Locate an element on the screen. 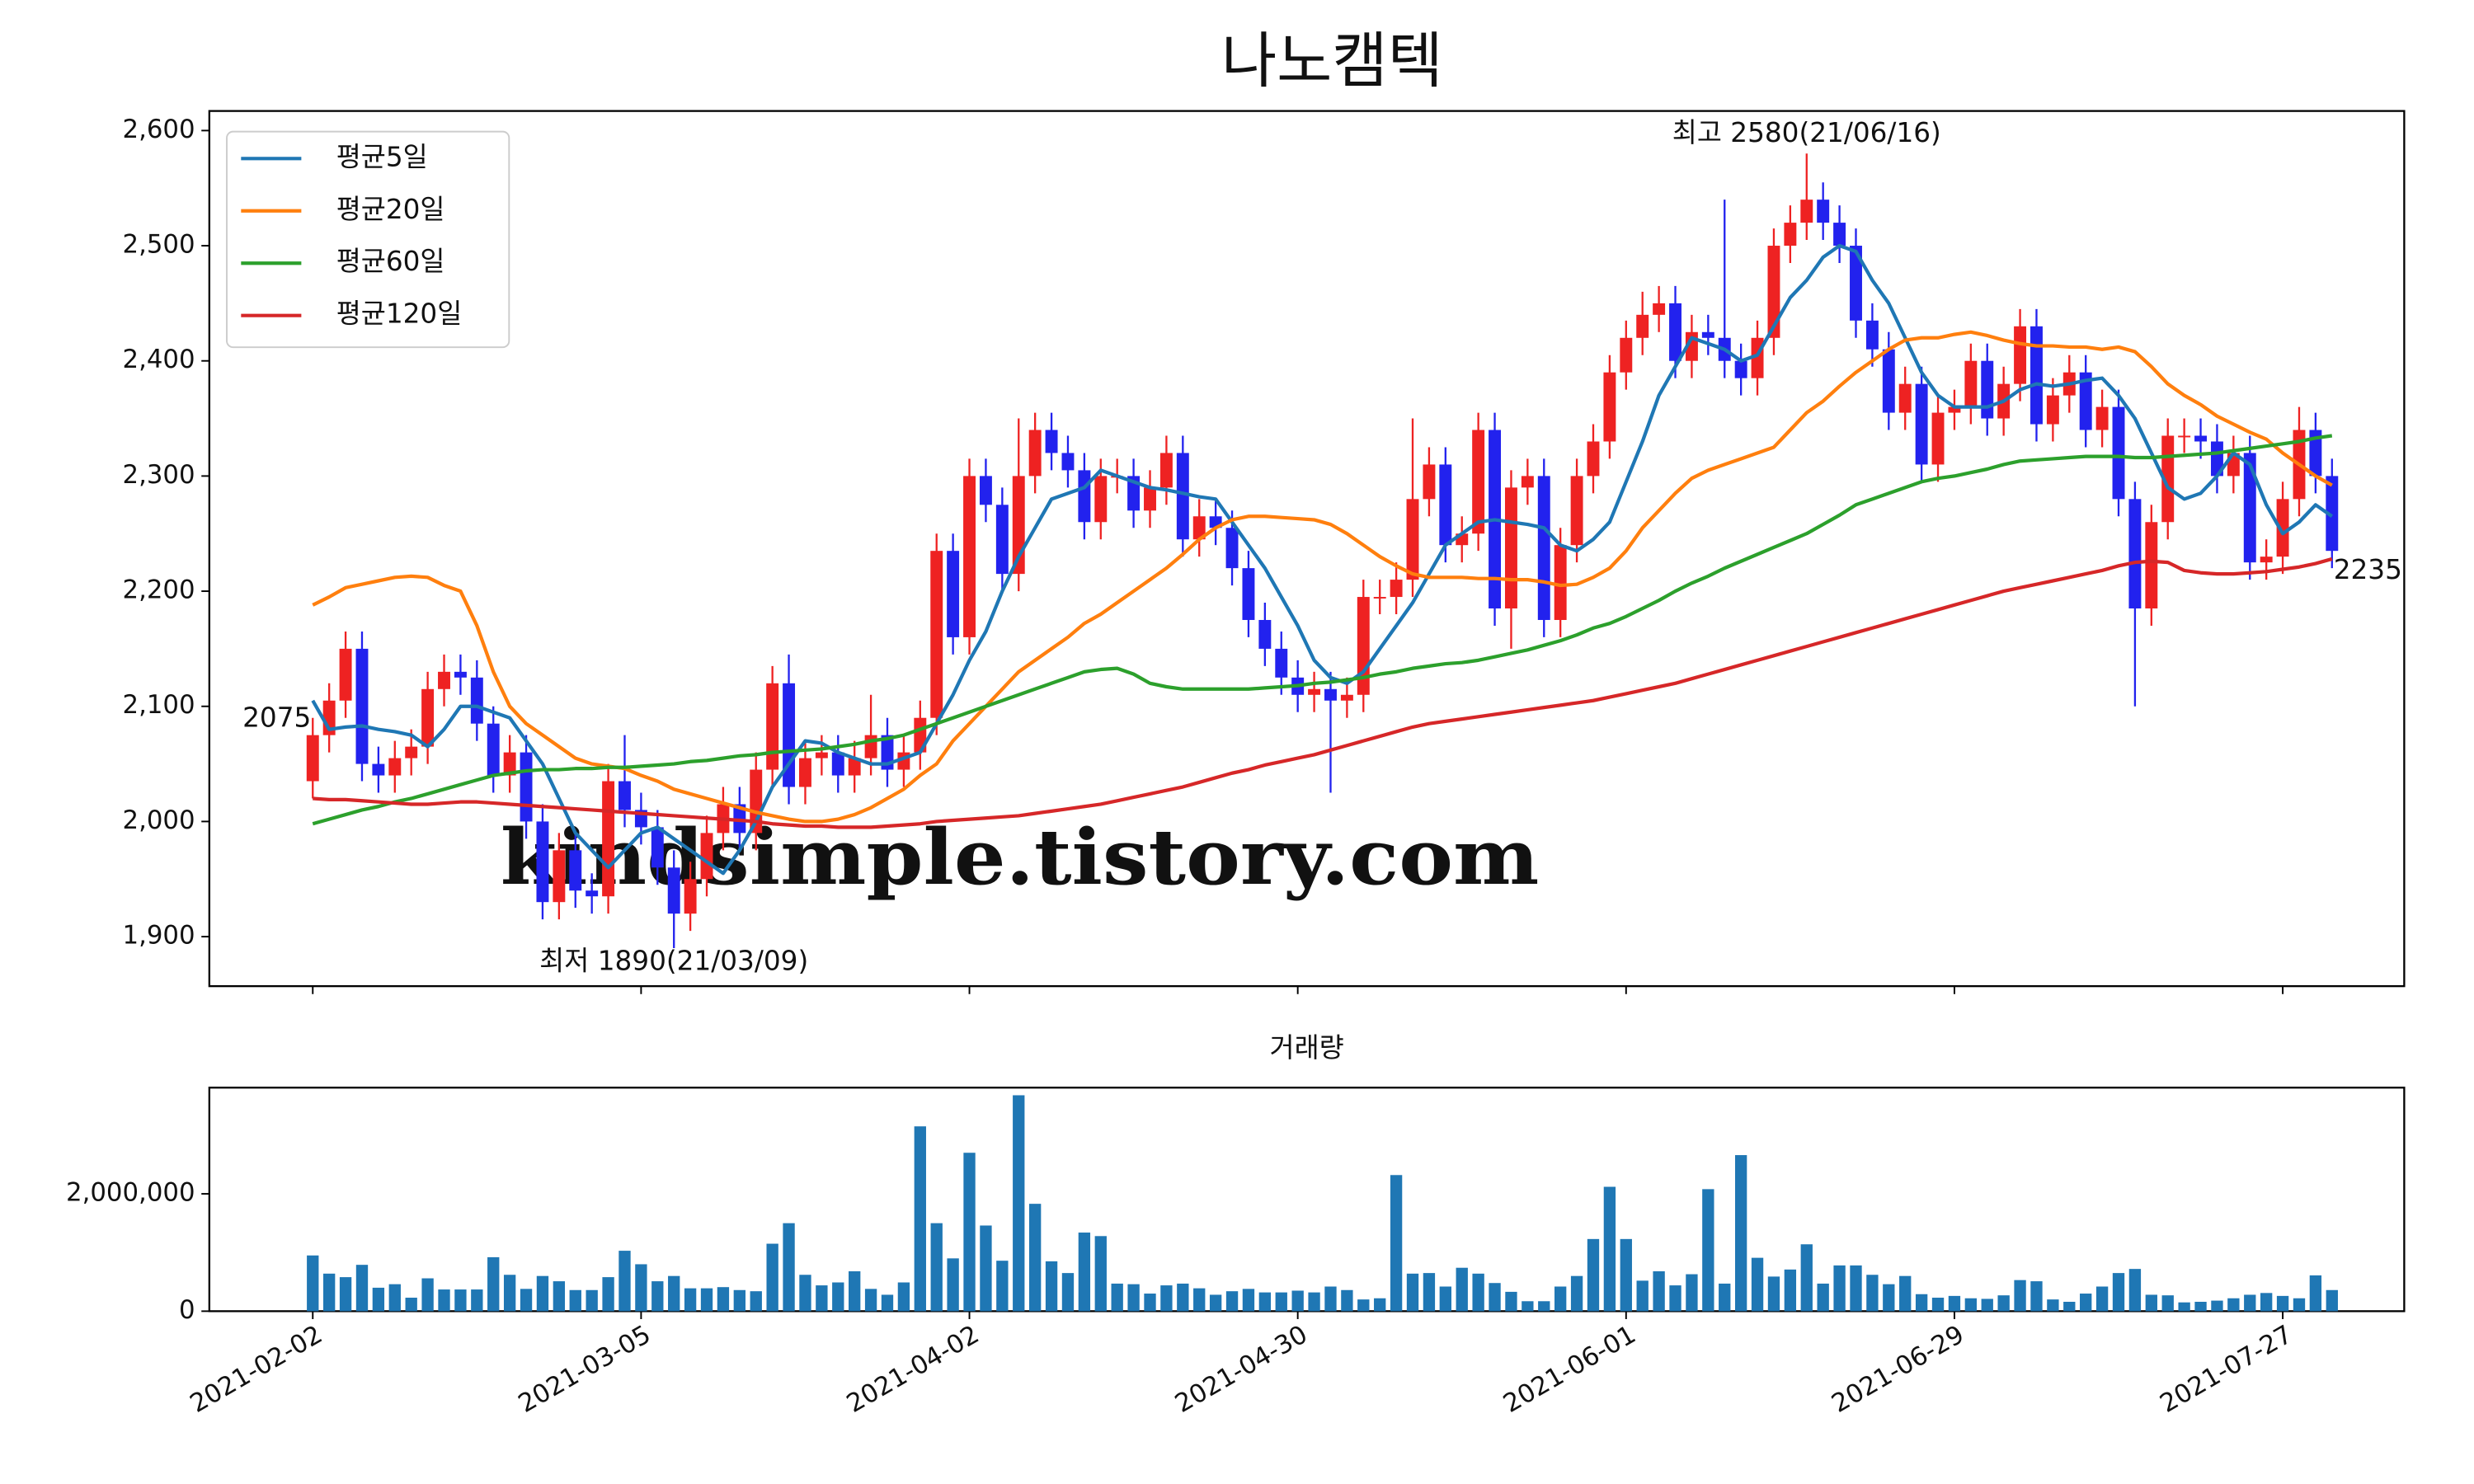 The height and width of the screenshot is (1484, 2474). volume-y-tick-label: 2,000,000 is located at coordinates (130, 1193).